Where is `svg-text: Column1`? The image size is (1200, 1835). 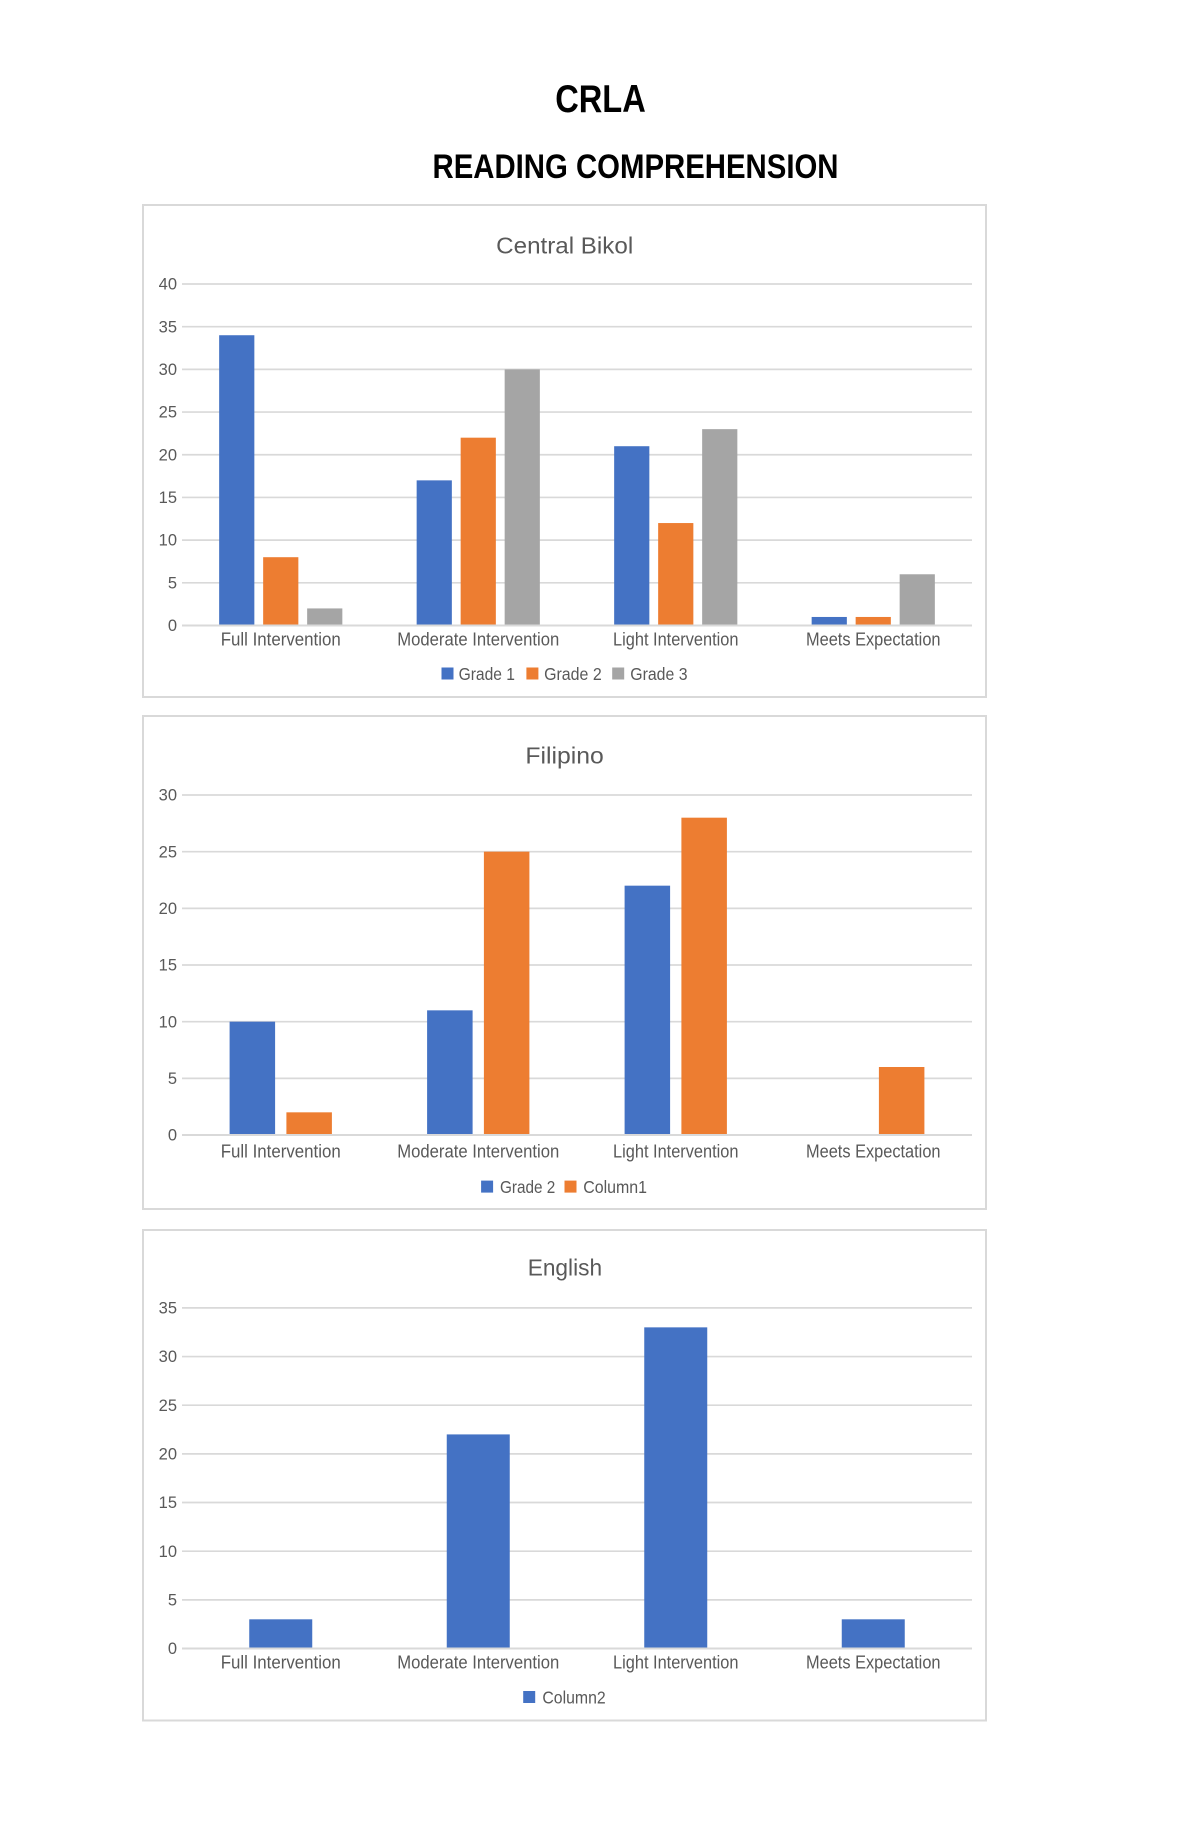 svg-text: Column1 is located at coordinates (615, 1187).